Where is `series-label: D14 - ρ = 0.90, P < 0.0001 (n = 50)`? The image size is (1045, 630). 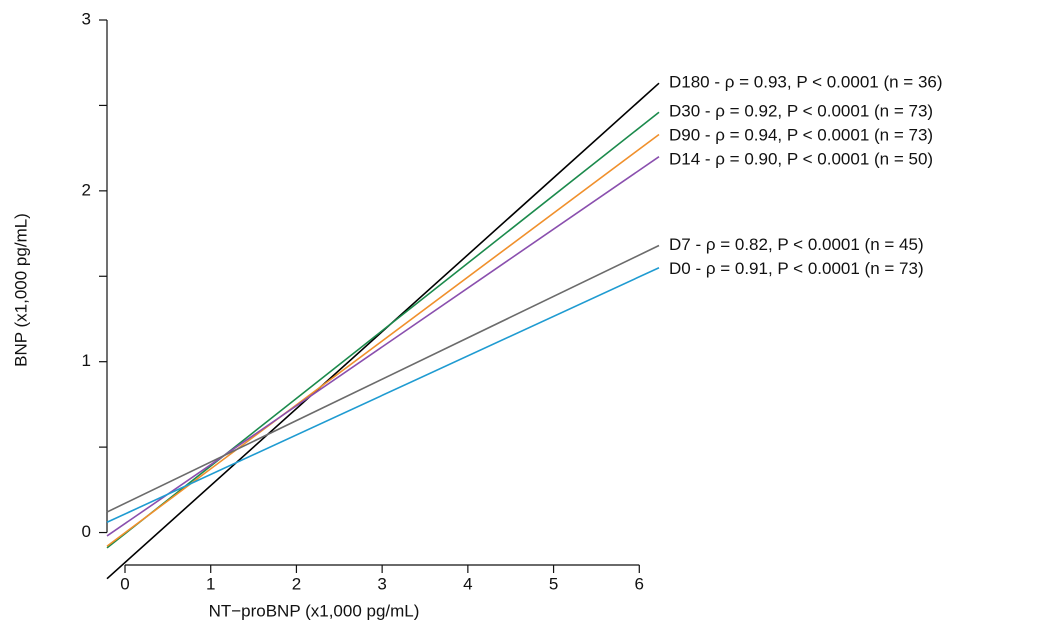 series-label: D14 - ρ = 0.90, P < 0.0001 (n = 50) is located at coordinates (801, 159).